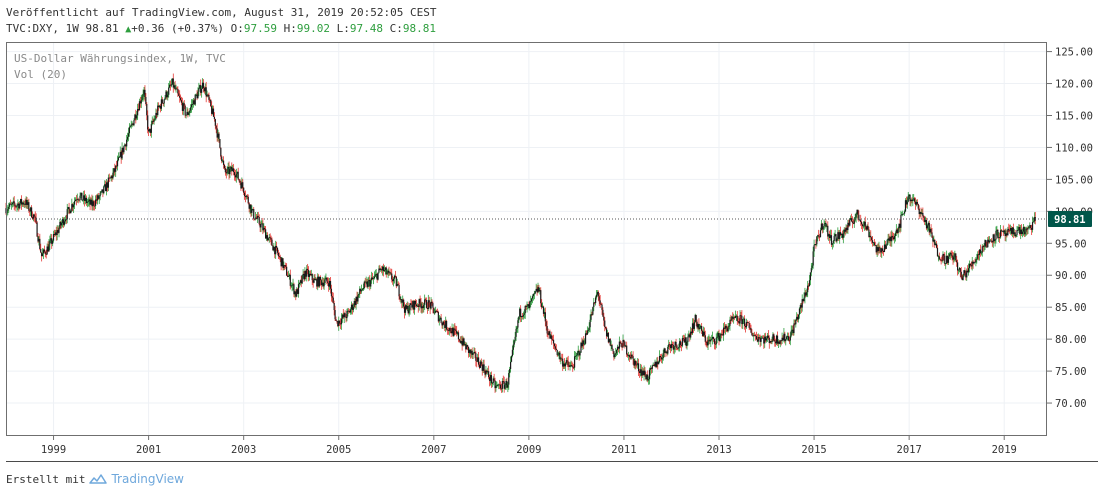 The width and height of the screenshot is (1100, 494). Describe the element at coordinates (1074, 180) in the screenshot. I see `y-tick-label: 105.00` at that location.